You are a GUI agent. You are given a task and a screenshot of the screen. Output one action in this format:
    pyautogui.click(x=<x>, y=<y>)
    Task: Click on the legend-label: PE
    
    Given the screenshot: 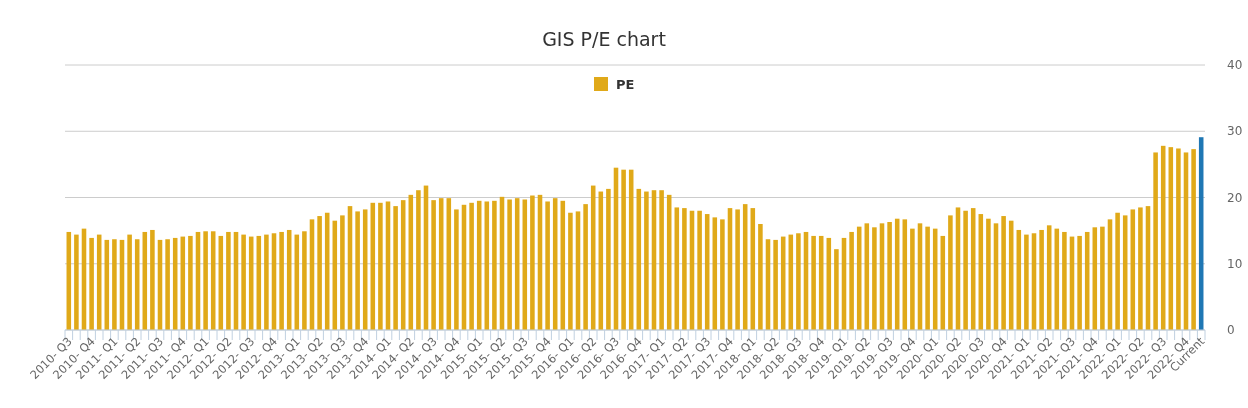 What is the action you would take?
    pyautogui.click(x=625, y=84)
    